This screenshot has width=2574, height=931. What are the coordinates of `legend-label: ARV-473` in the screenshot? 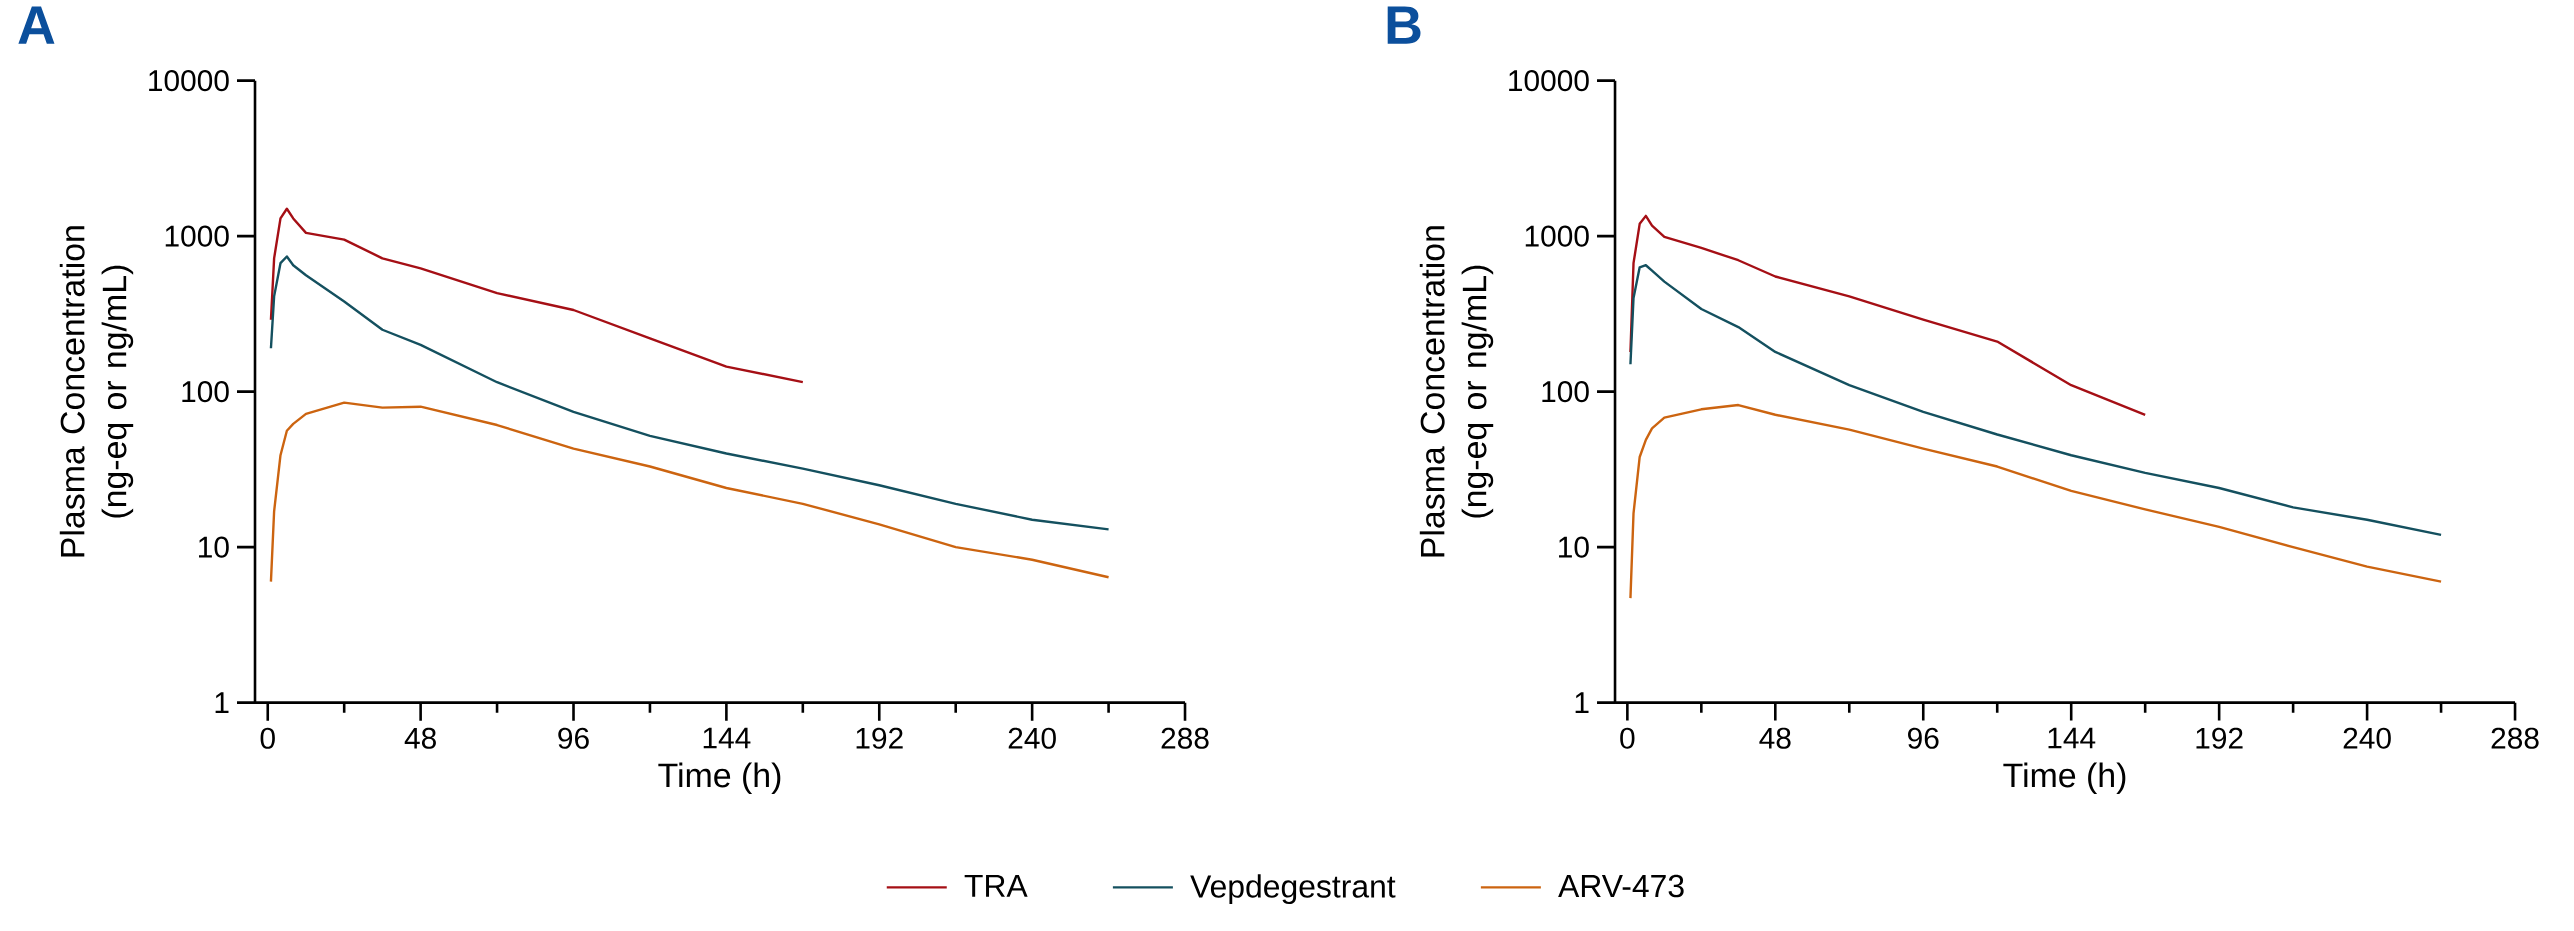 It's located at (1621, 886).